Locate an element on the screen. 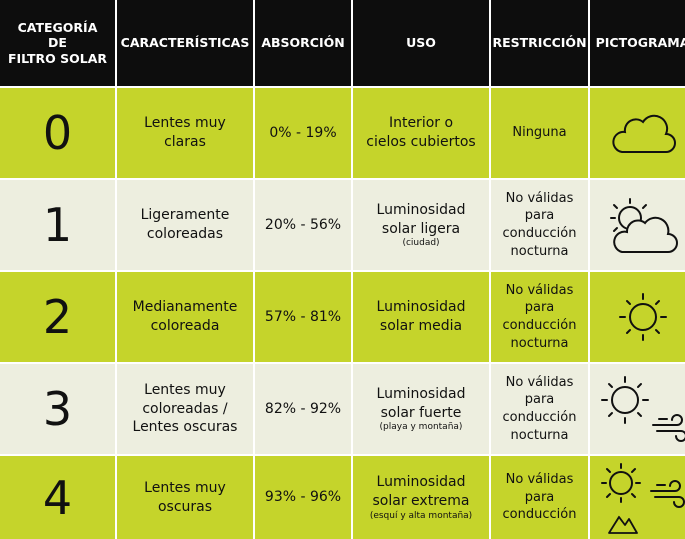  sun-icon is located at coordinates (643, 317).